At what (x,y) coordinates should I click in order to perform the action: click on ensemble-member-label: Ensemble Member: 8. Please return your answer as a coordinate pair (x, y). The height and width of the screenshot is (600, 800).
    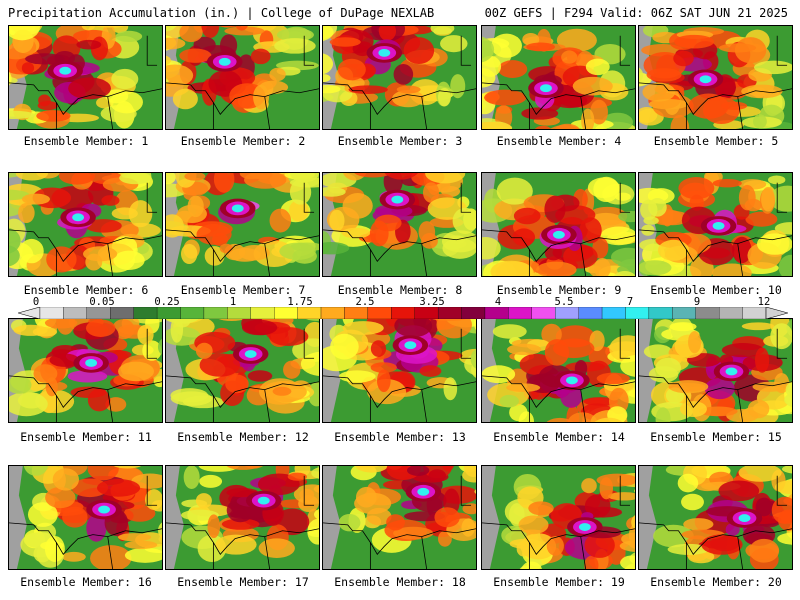
    Looking at the image, I should click on (400, 290).